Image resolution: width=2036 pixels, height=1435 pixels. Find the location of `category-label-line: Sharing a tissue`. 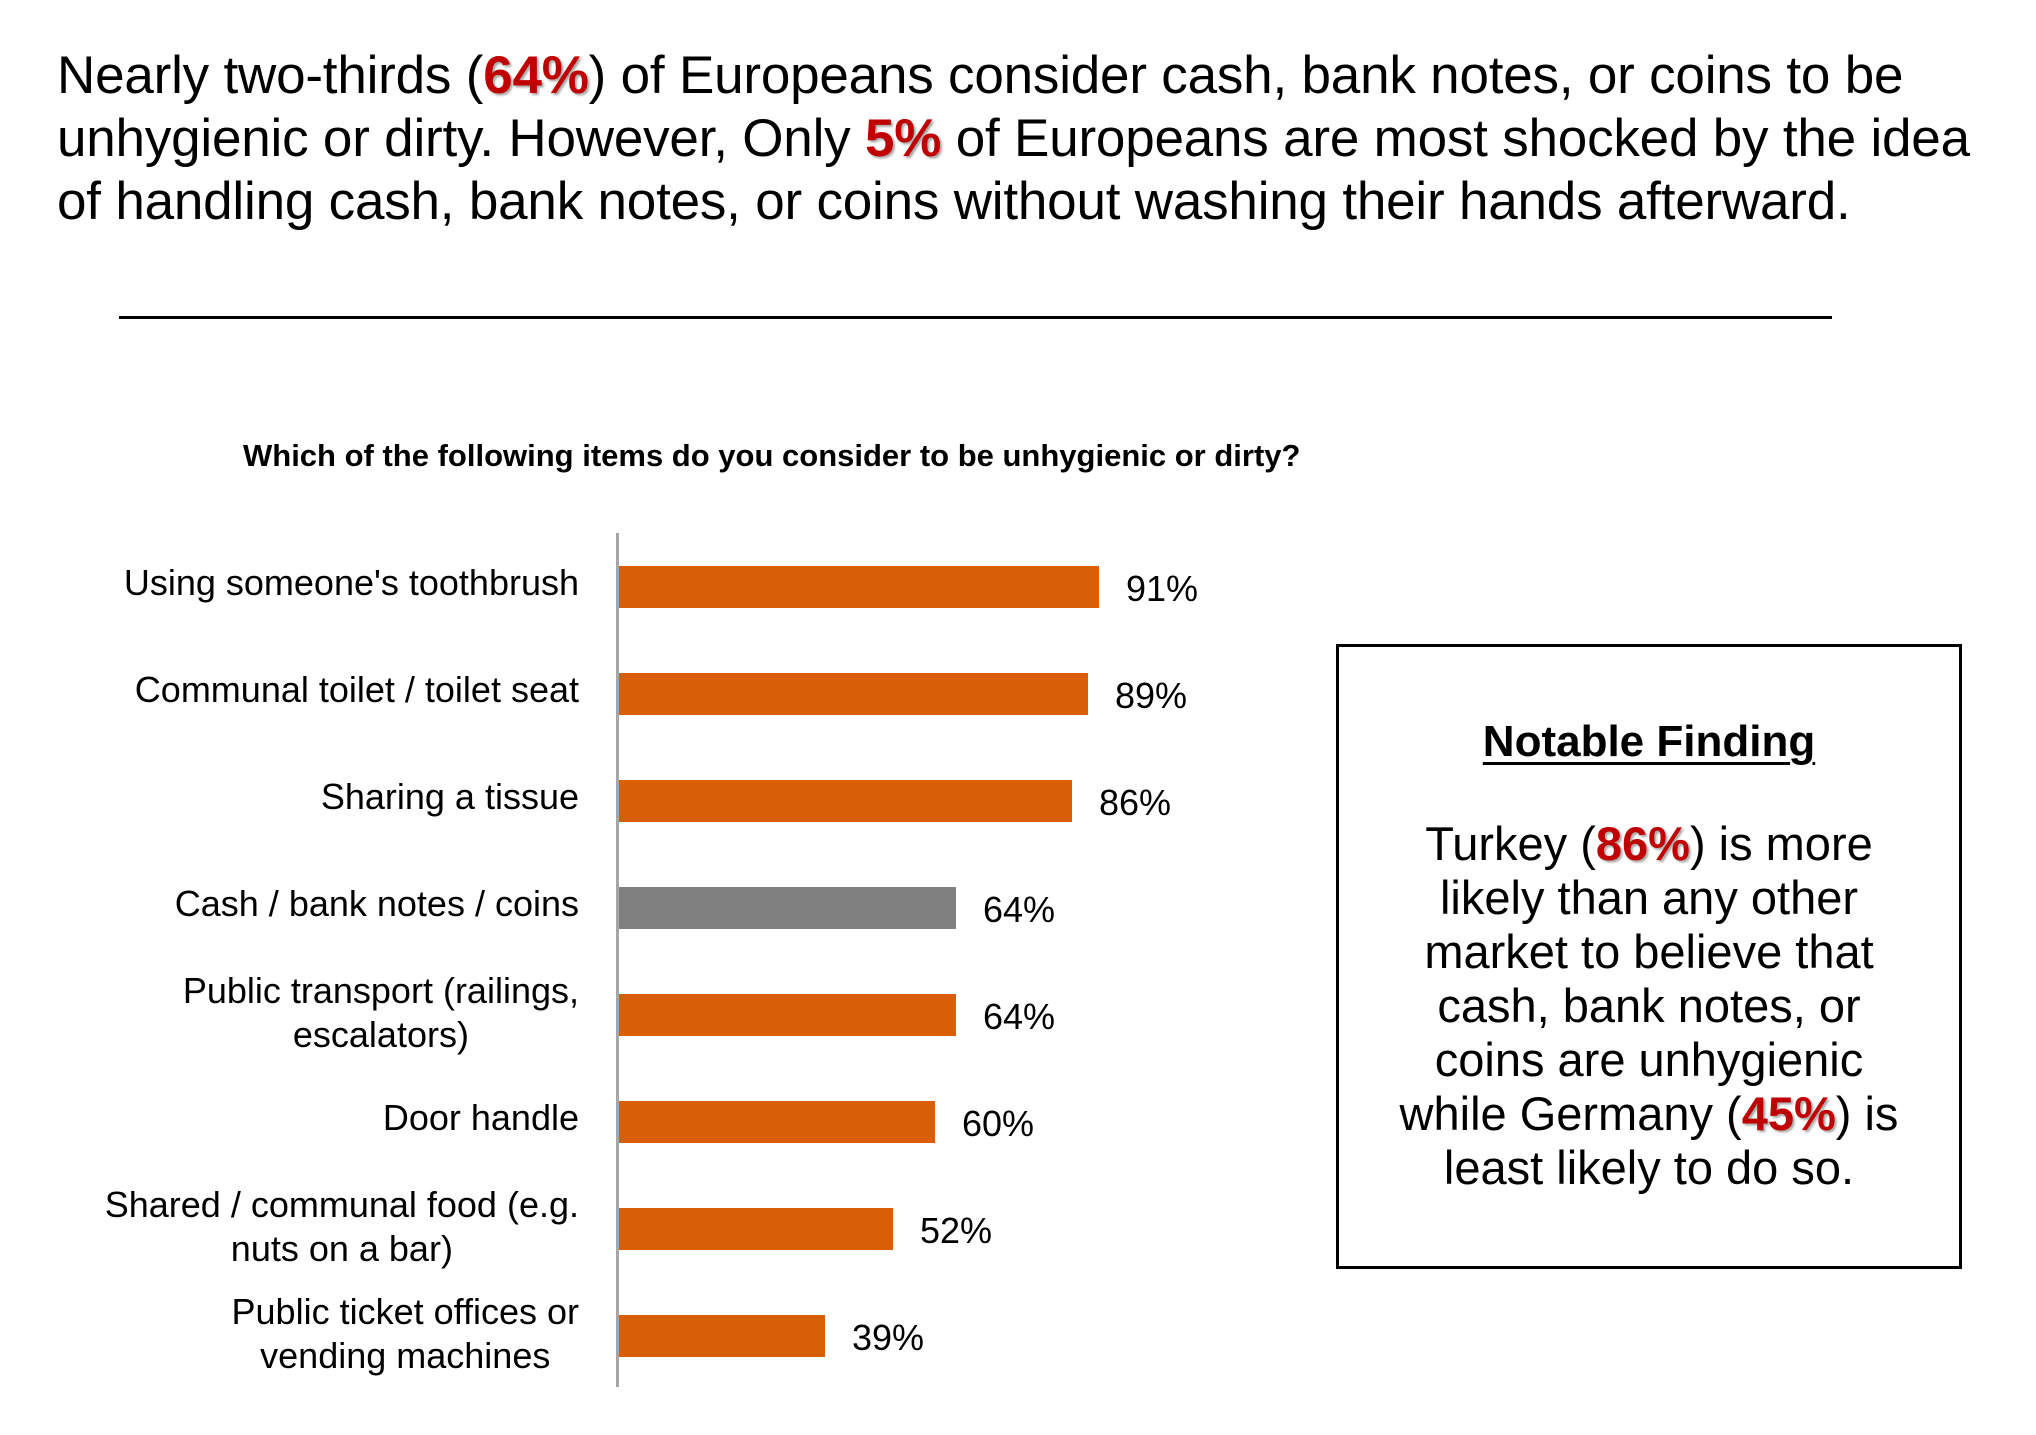

category-label-line: Sharing a tissue is located at coordinates (449, 796).